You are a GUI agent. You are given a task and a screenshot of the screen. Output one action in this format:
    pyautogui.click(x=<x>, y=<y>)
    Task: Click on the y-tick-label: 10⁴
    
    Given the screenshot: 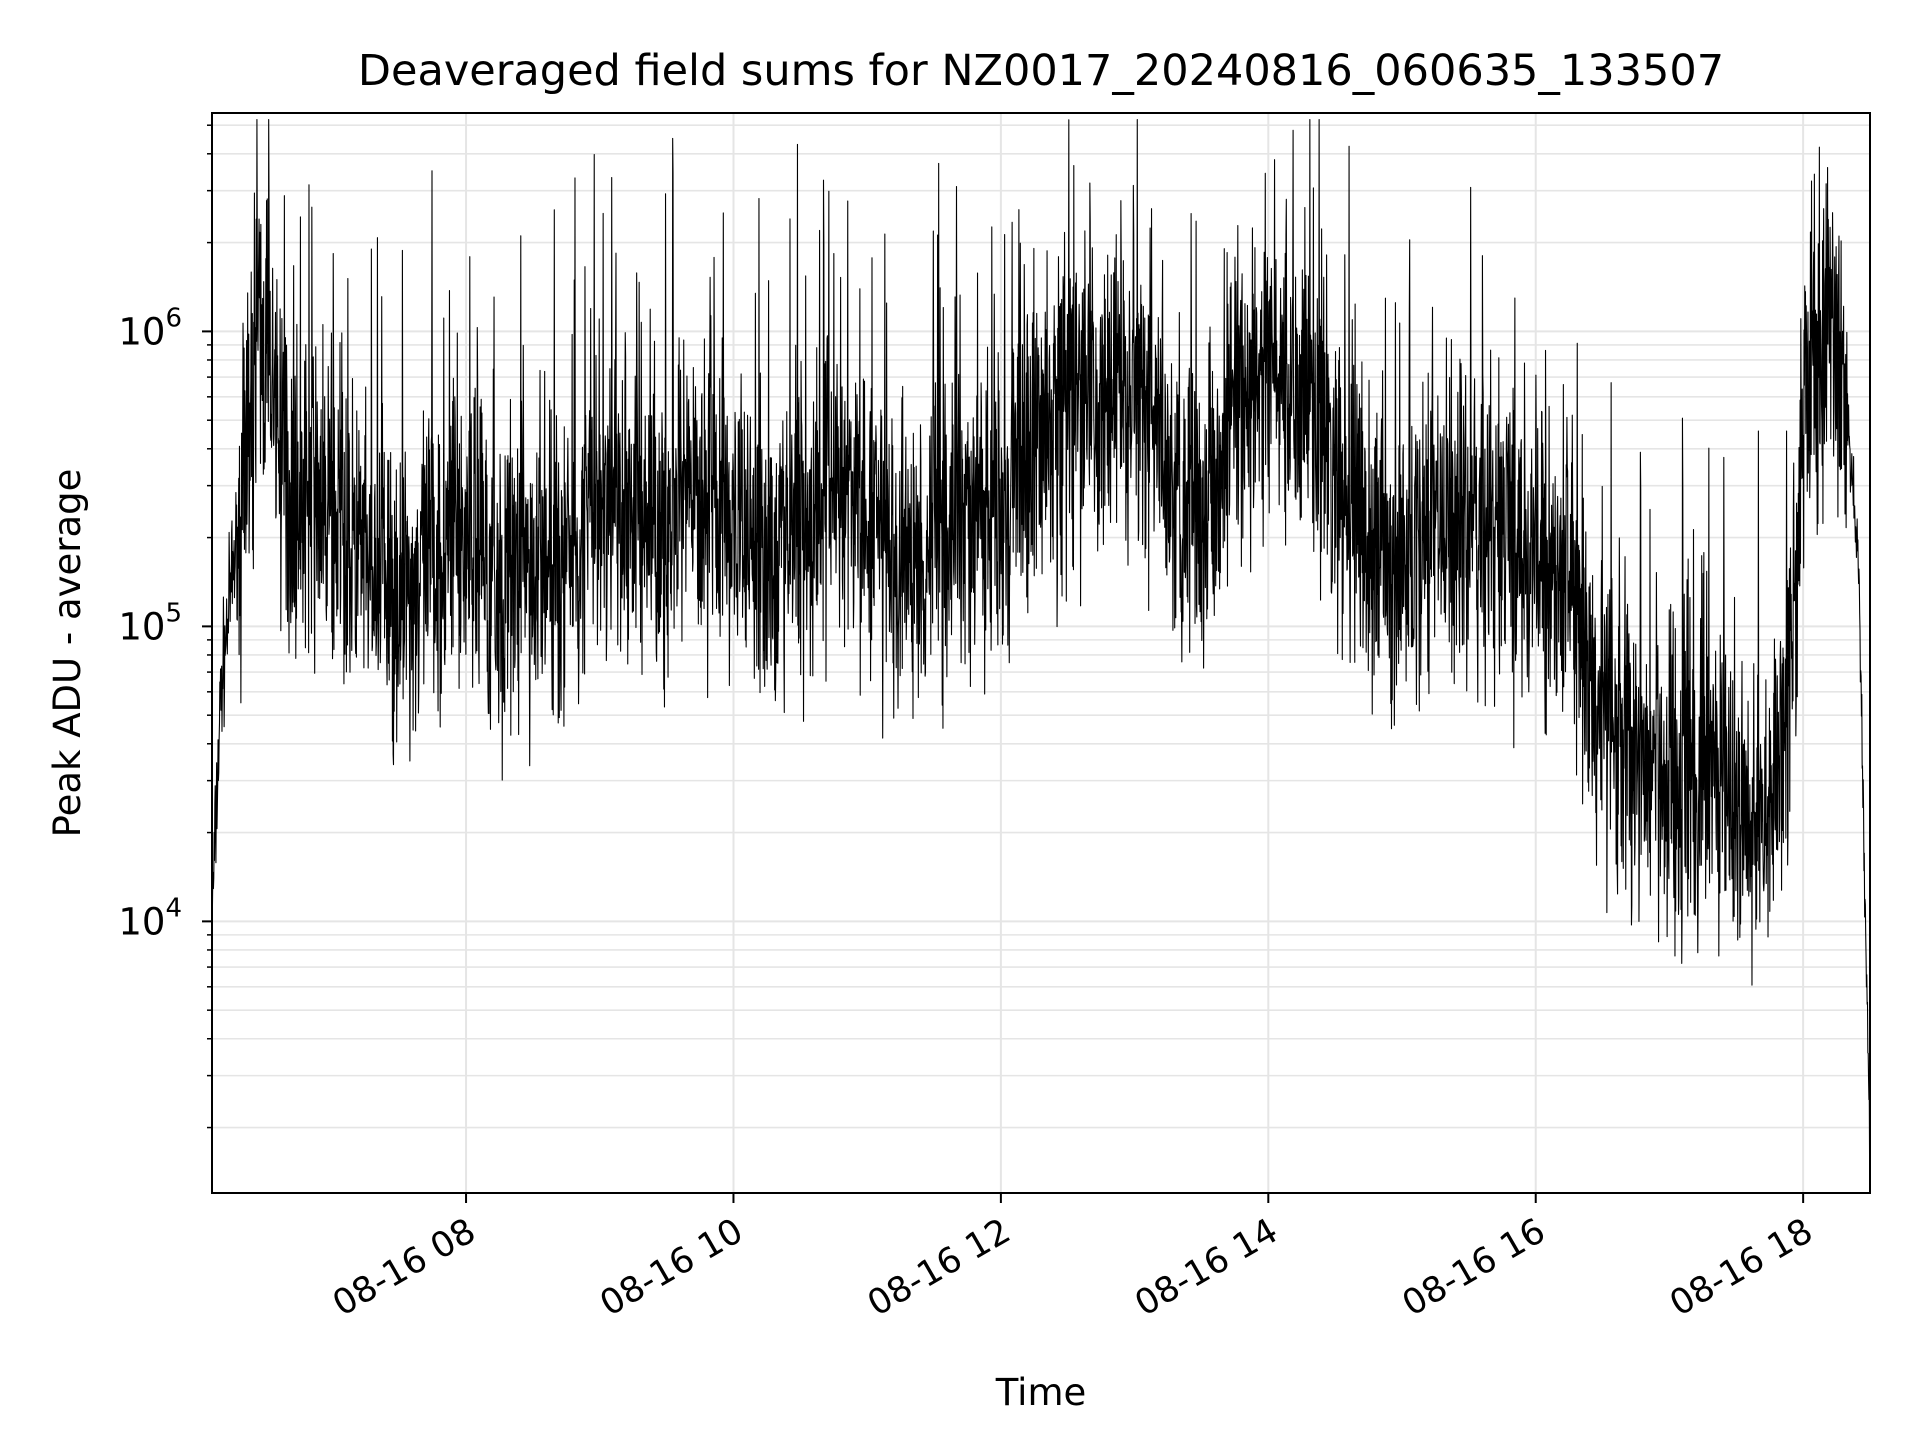 What is the action you would take?
    pyautogui.click(x=150, y=918)
    